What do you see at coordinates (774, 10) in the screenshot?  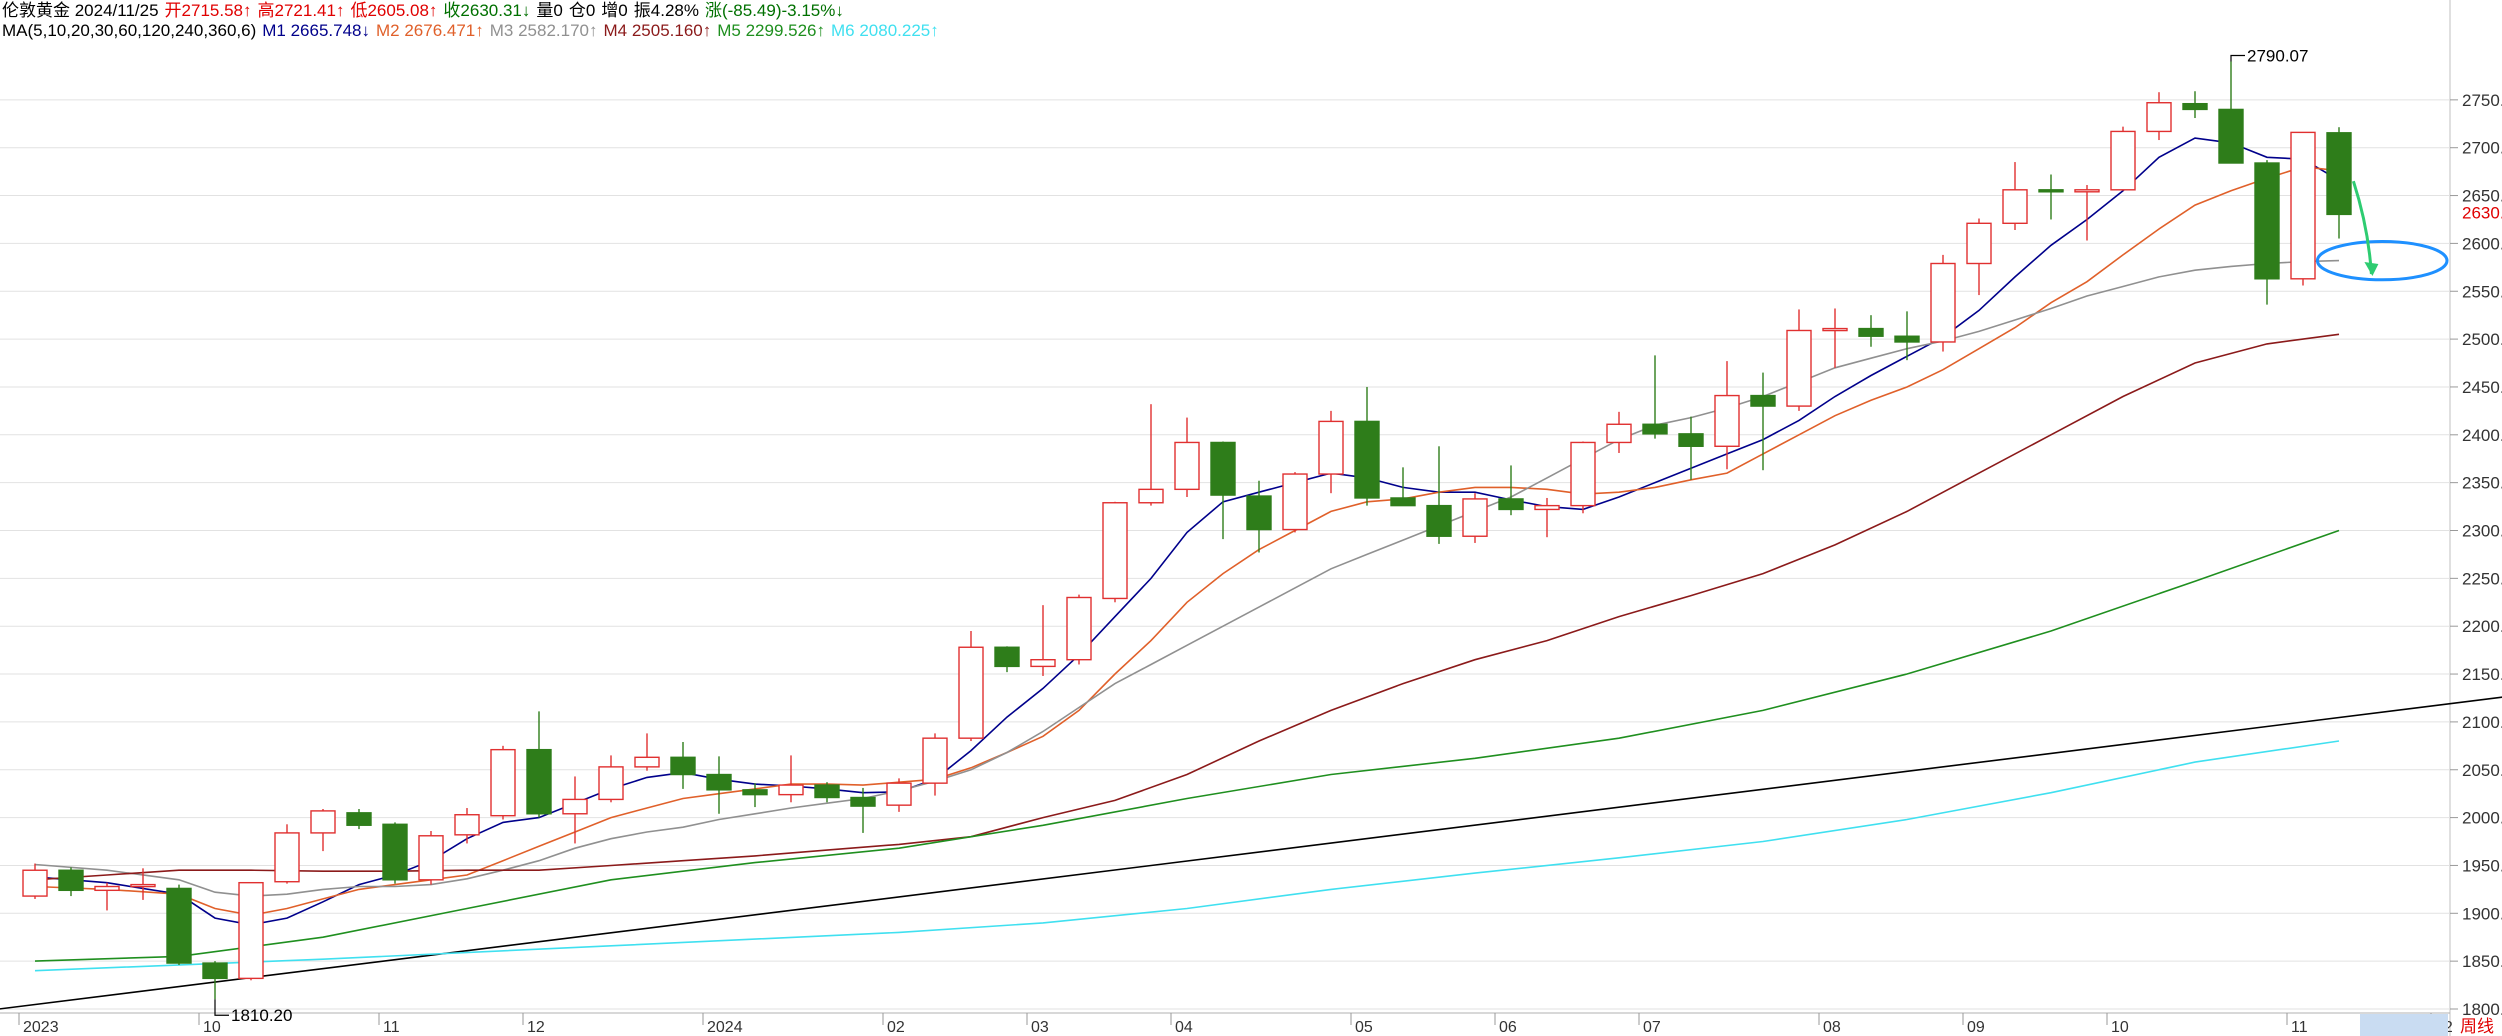 I see `quote-field-9: 涨(-85.49)-3.15%↓` at bounding box center [774, 10].